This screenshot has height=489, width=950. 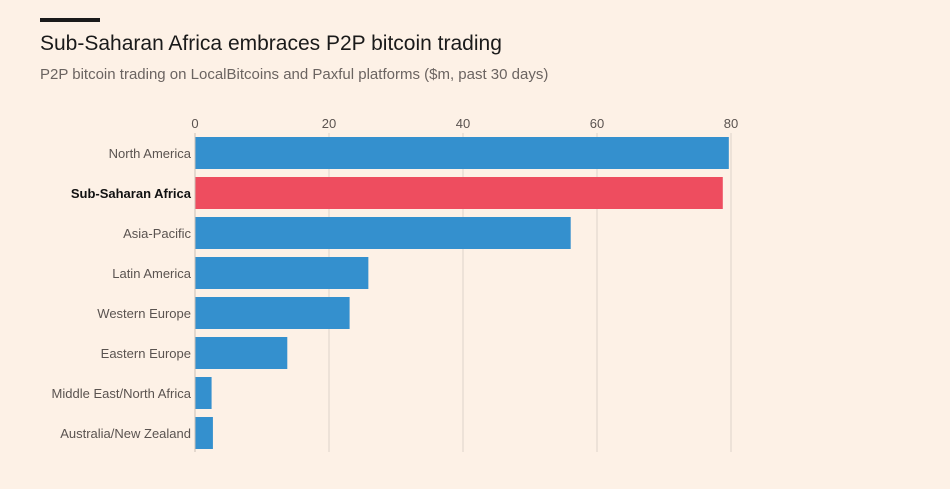 What do you see at coordinates (146, 353) in the screenshot?
I see `category-label: Eastern Europe` at bounding box center [146, 353].